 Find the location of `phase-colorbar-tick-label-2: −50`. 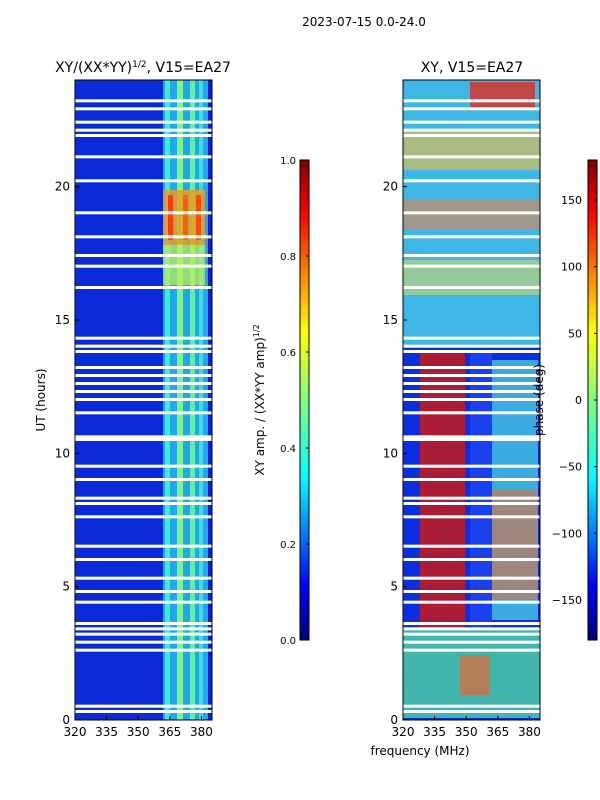

phase-colorbar-tick-label-2: −50 is located at coordinates (570, 467).